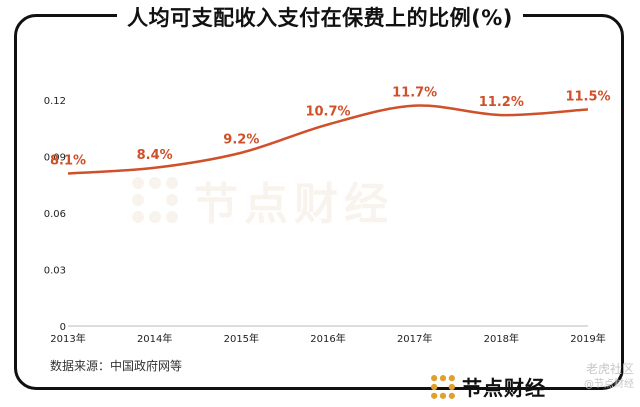 This screenshot has height=407, width=640. Describe the element at coordinates (587, 338) in the screenshot. I see `x-tick-label: 2019年` at that location.